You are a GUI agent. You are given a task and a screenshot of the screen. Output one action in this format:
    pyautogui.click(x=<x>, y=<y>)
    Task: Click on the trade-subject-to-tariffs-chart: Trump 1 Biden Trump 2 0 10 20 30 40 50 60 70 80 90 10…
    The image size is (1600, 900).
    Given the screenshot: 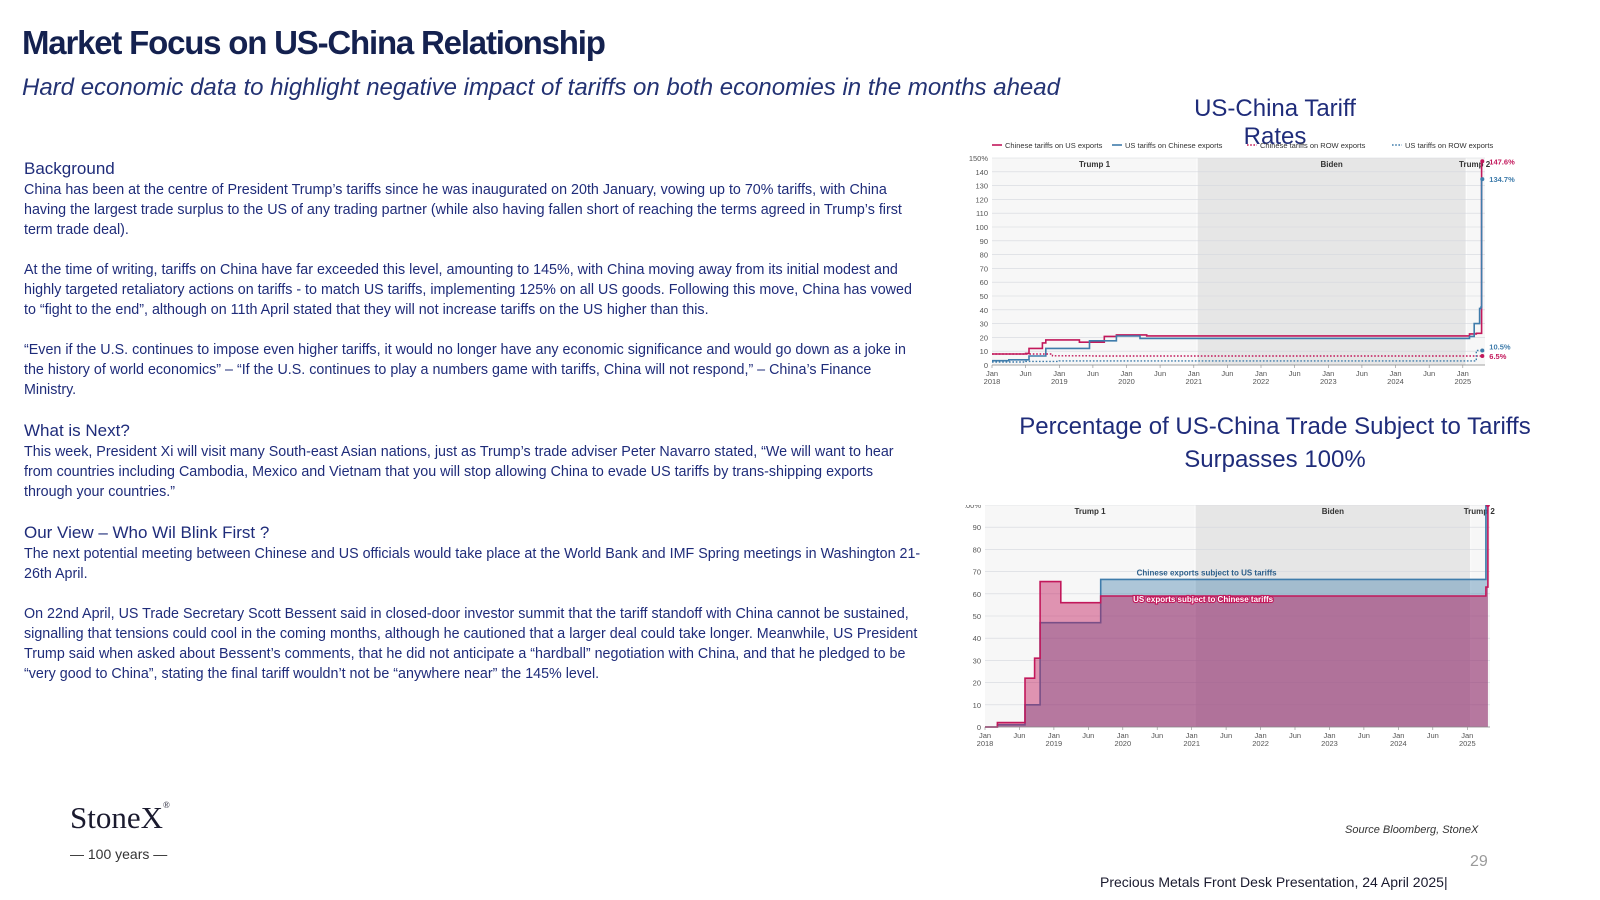 What is the action you would take?
    pyautogui.click(x=1230, y=626)
    